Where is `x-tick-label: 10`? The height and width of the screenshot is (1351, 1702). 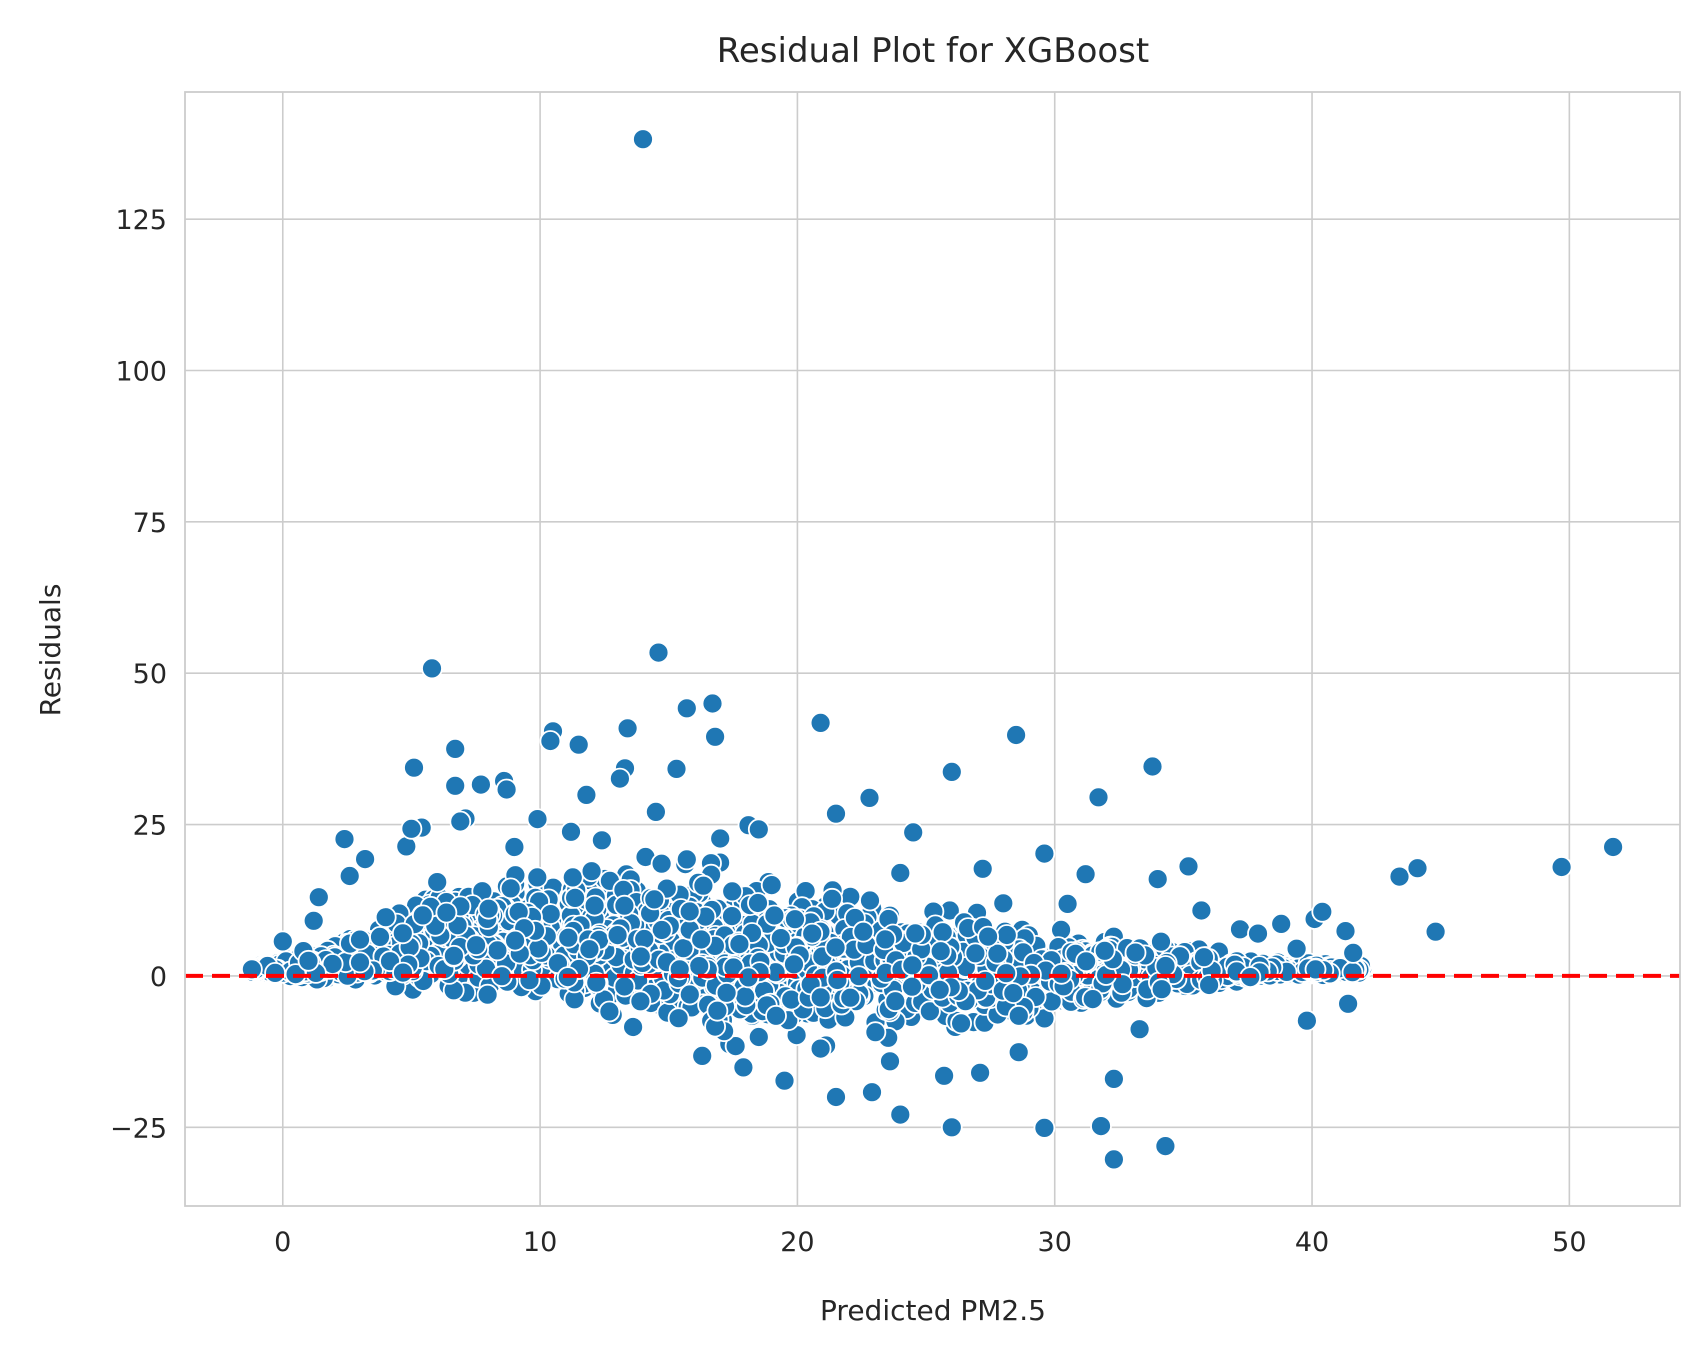 x-tick-label: 10 is located at coordinates (540, 1242).